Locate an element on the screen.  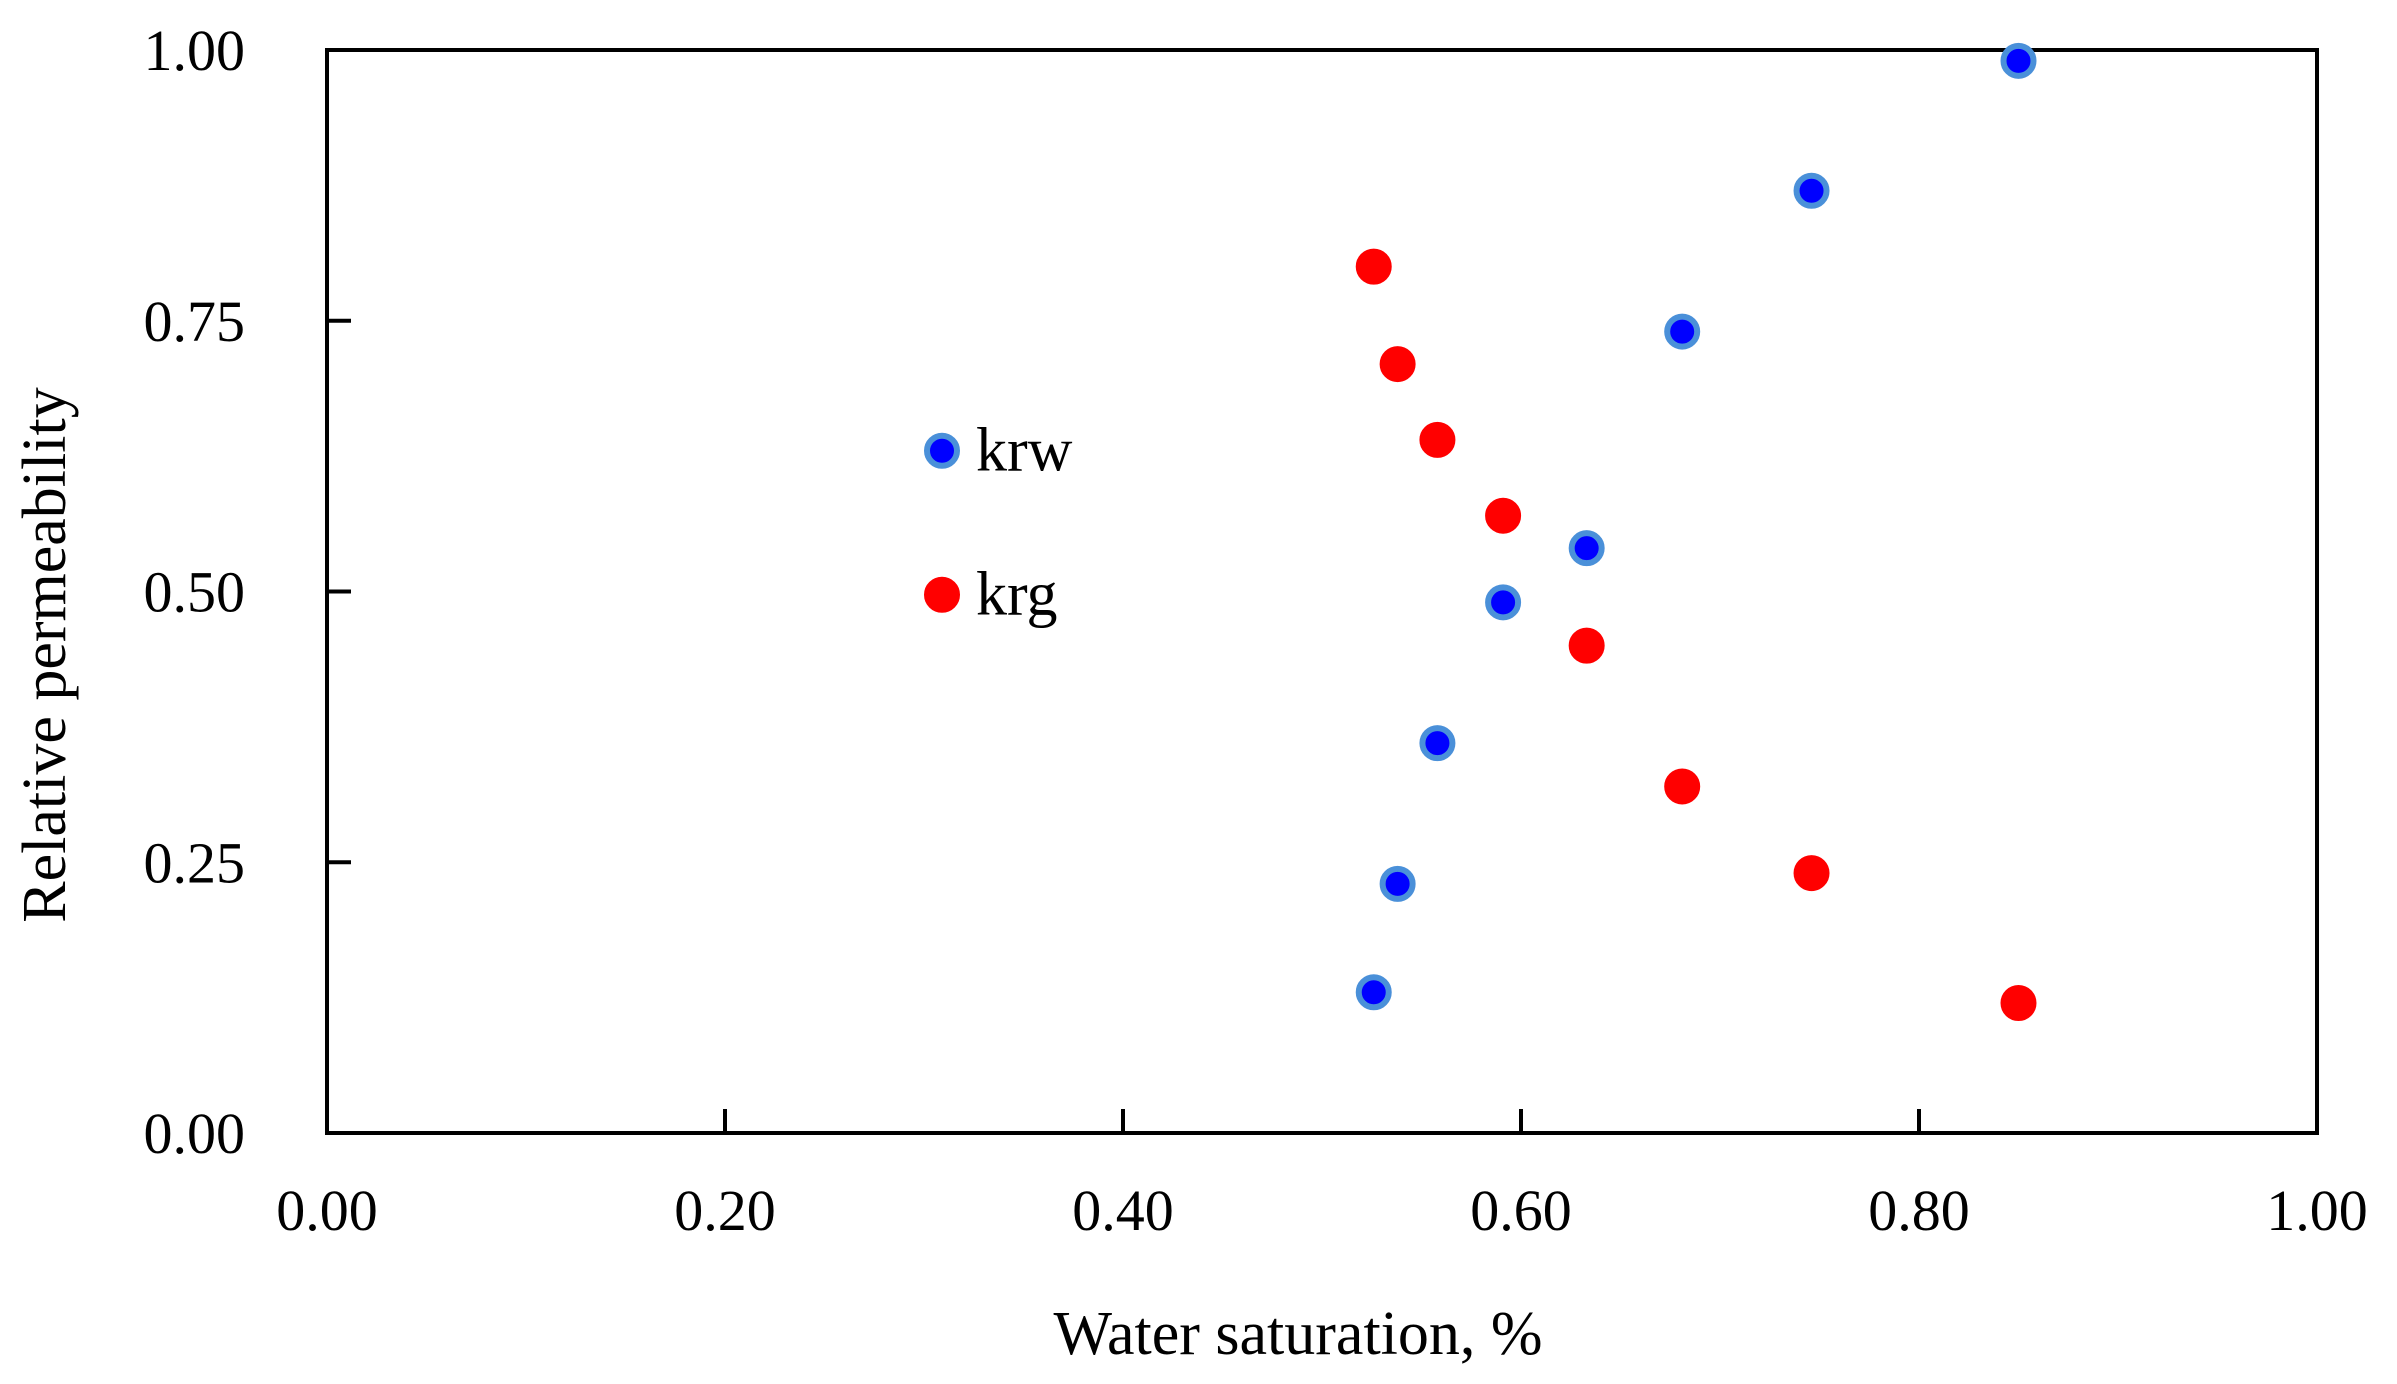
y-tick-label: 0.25 is located at coordinates (195, 862).